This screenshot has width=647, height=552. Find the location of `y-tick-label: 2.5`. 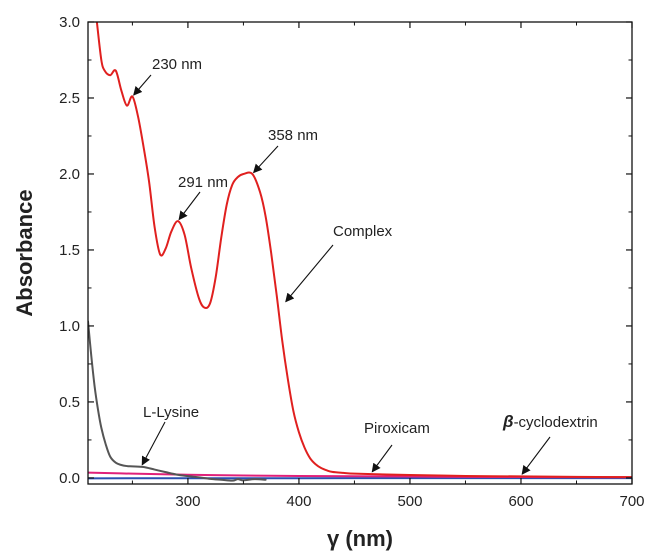

y-tick-label: 2.5 is located at coordinates (69, 98).